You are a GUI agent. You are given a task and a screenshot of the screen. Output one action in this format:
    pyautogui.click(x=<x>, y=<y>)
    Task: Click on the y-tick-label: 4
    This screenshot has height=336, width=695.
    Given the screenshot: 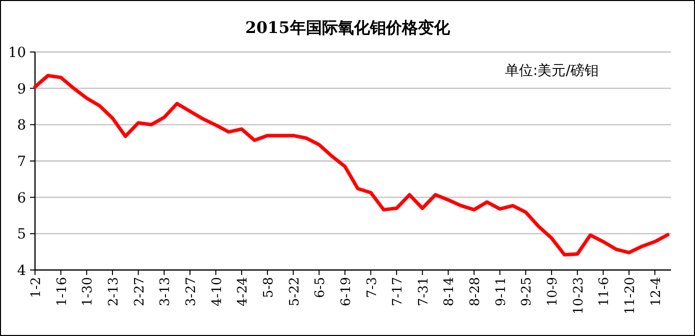 What is the action you would take?
    pyautogui.click(x=21, y=271)
    